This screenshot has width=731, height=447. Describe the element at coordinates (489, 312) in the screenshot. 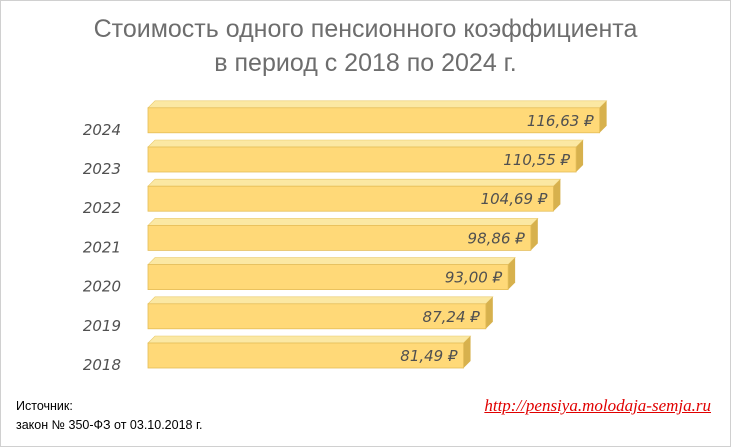

I see `bar-side-2019` at that location.